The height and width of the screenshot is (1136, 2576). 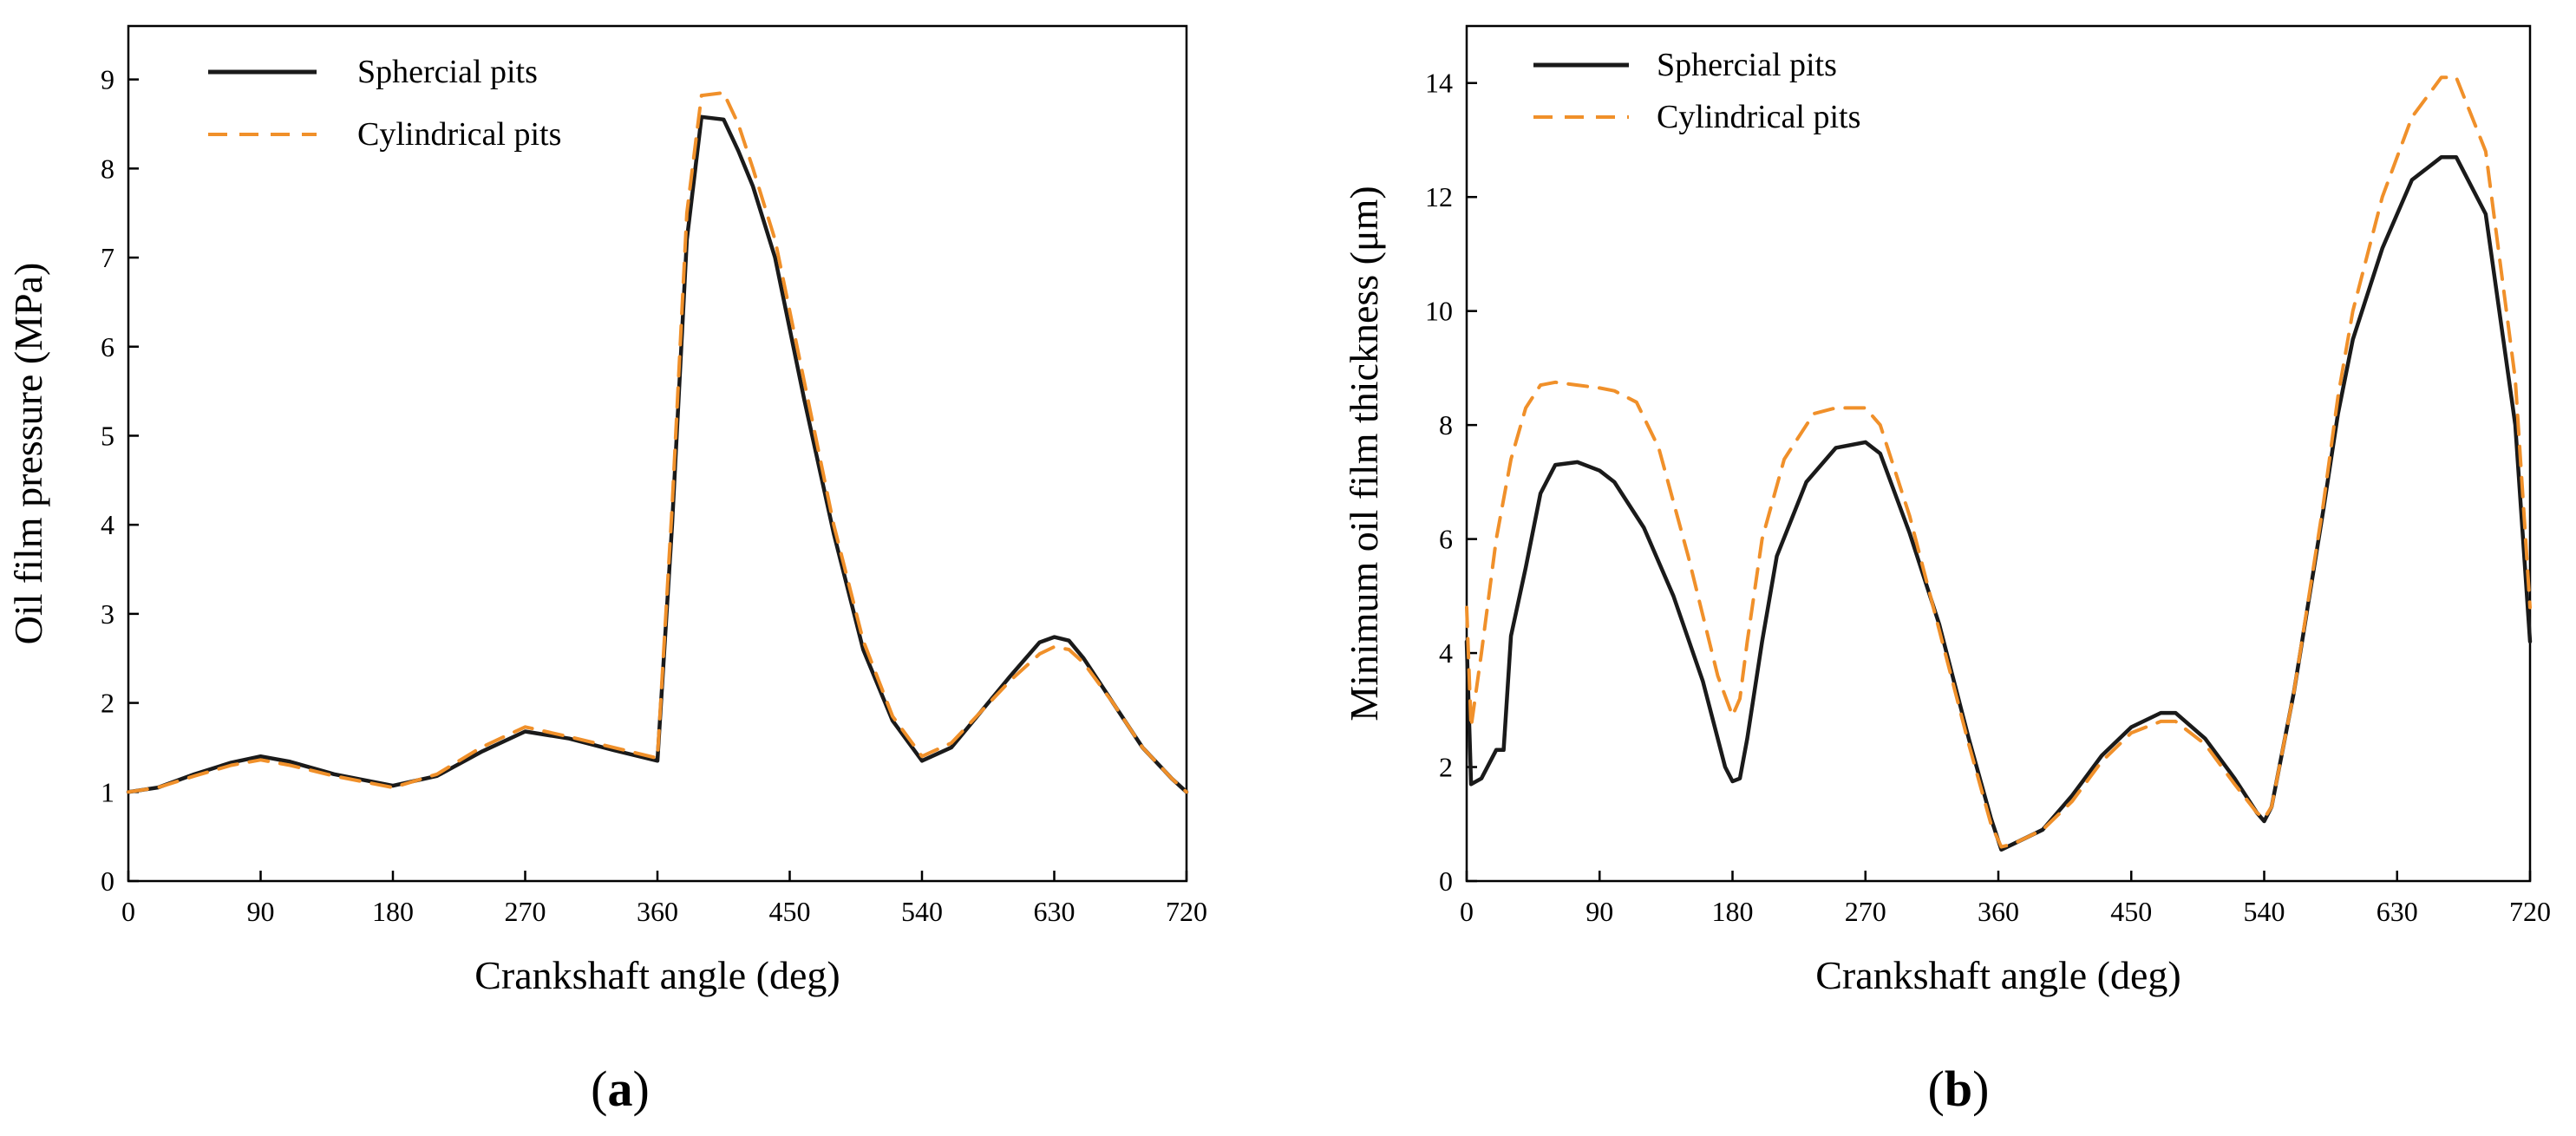 I want to click on y-tick-label: 9, so click(x=107, y=79).